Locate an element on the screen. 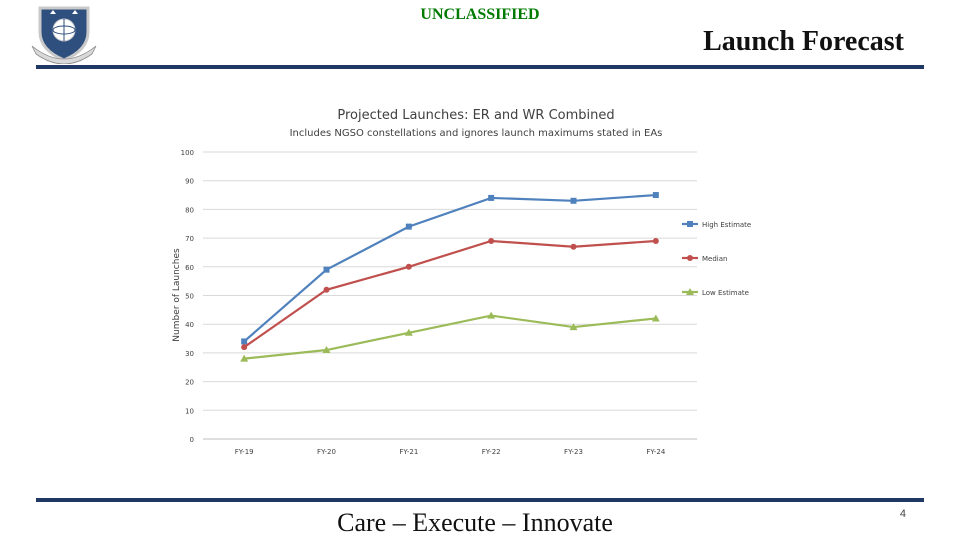 This screenshot has height=540, width=960. series-line-median is located at coordinates (449, 294).